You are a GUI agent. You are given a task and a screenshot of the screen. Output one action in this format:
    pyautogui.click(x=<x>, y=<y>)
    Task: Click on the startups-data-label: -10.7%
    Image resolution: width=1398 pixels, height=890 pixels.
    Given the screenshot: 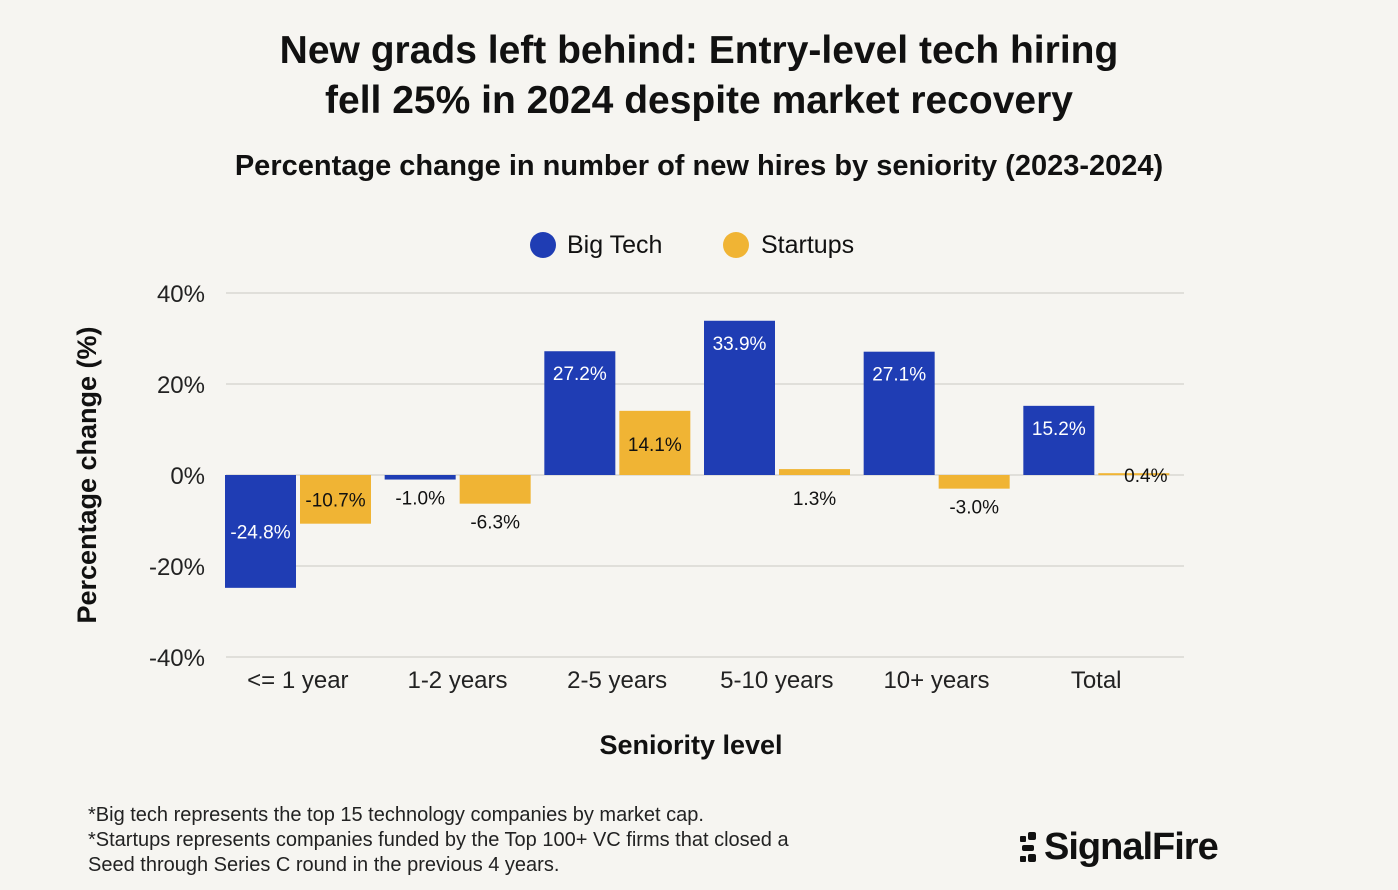 What is the action you would take?
    pyautogui.click(x=335, y=500)
    